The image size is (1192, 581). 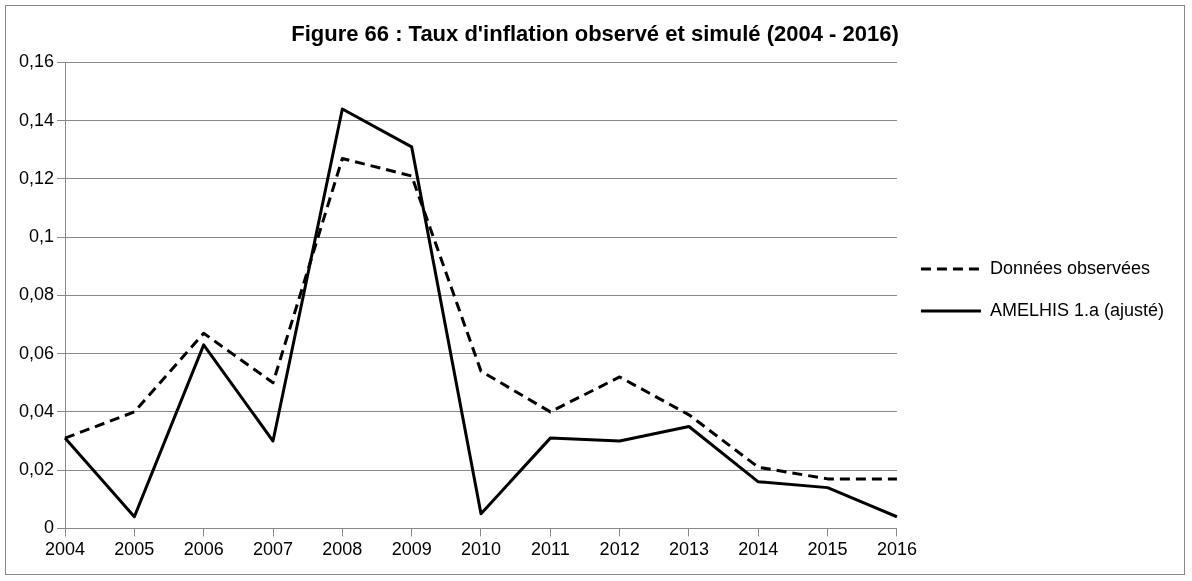 I want to click on x-tick-label: 2013, so click(x=688, y=549).